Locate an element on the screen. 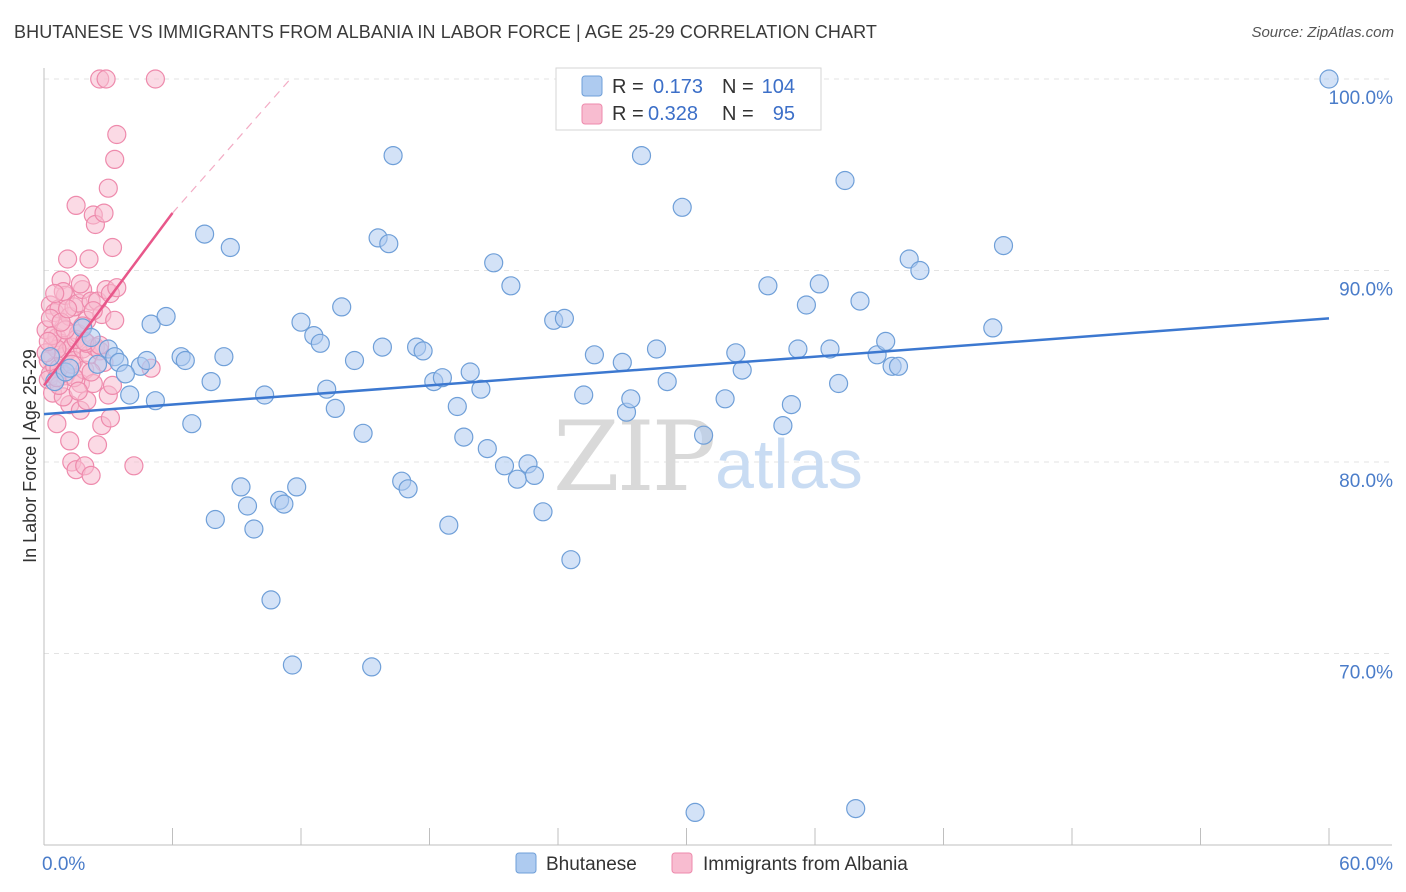 This screenshot has height=892, width=1406. y-tick-label: 70.0% is located at coordinates (1366, 673).